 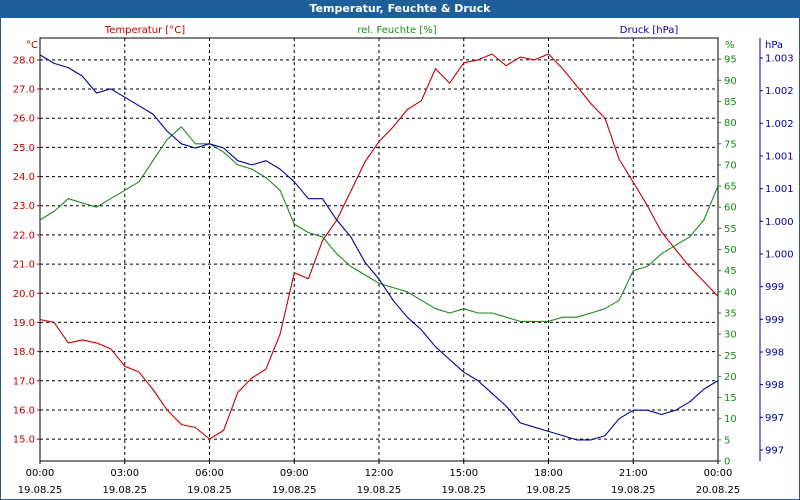 What do you see at coordinates (294, 473) in the screenshot?
I see `x-tick-time-label: 09:00` at bounding box center [294, 473].